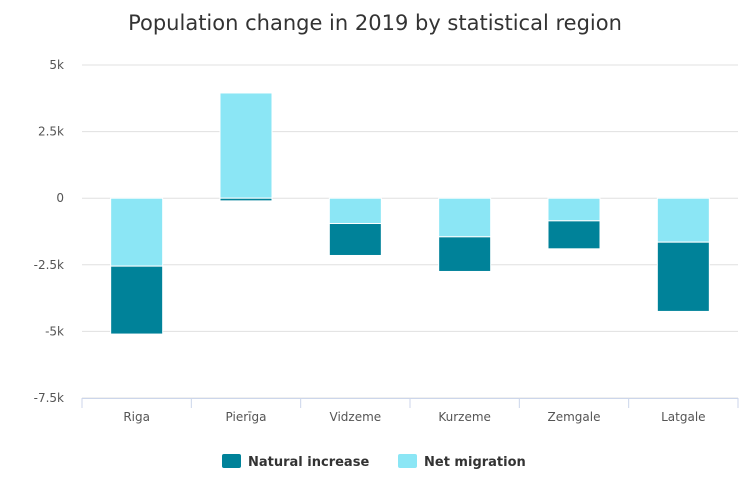 Image resolution: width=750 pixels, height=500 pixels. Describe the element at coordinates (51, 132) in the screenshot. I see `y-tick-label: 2.5k` at that location.